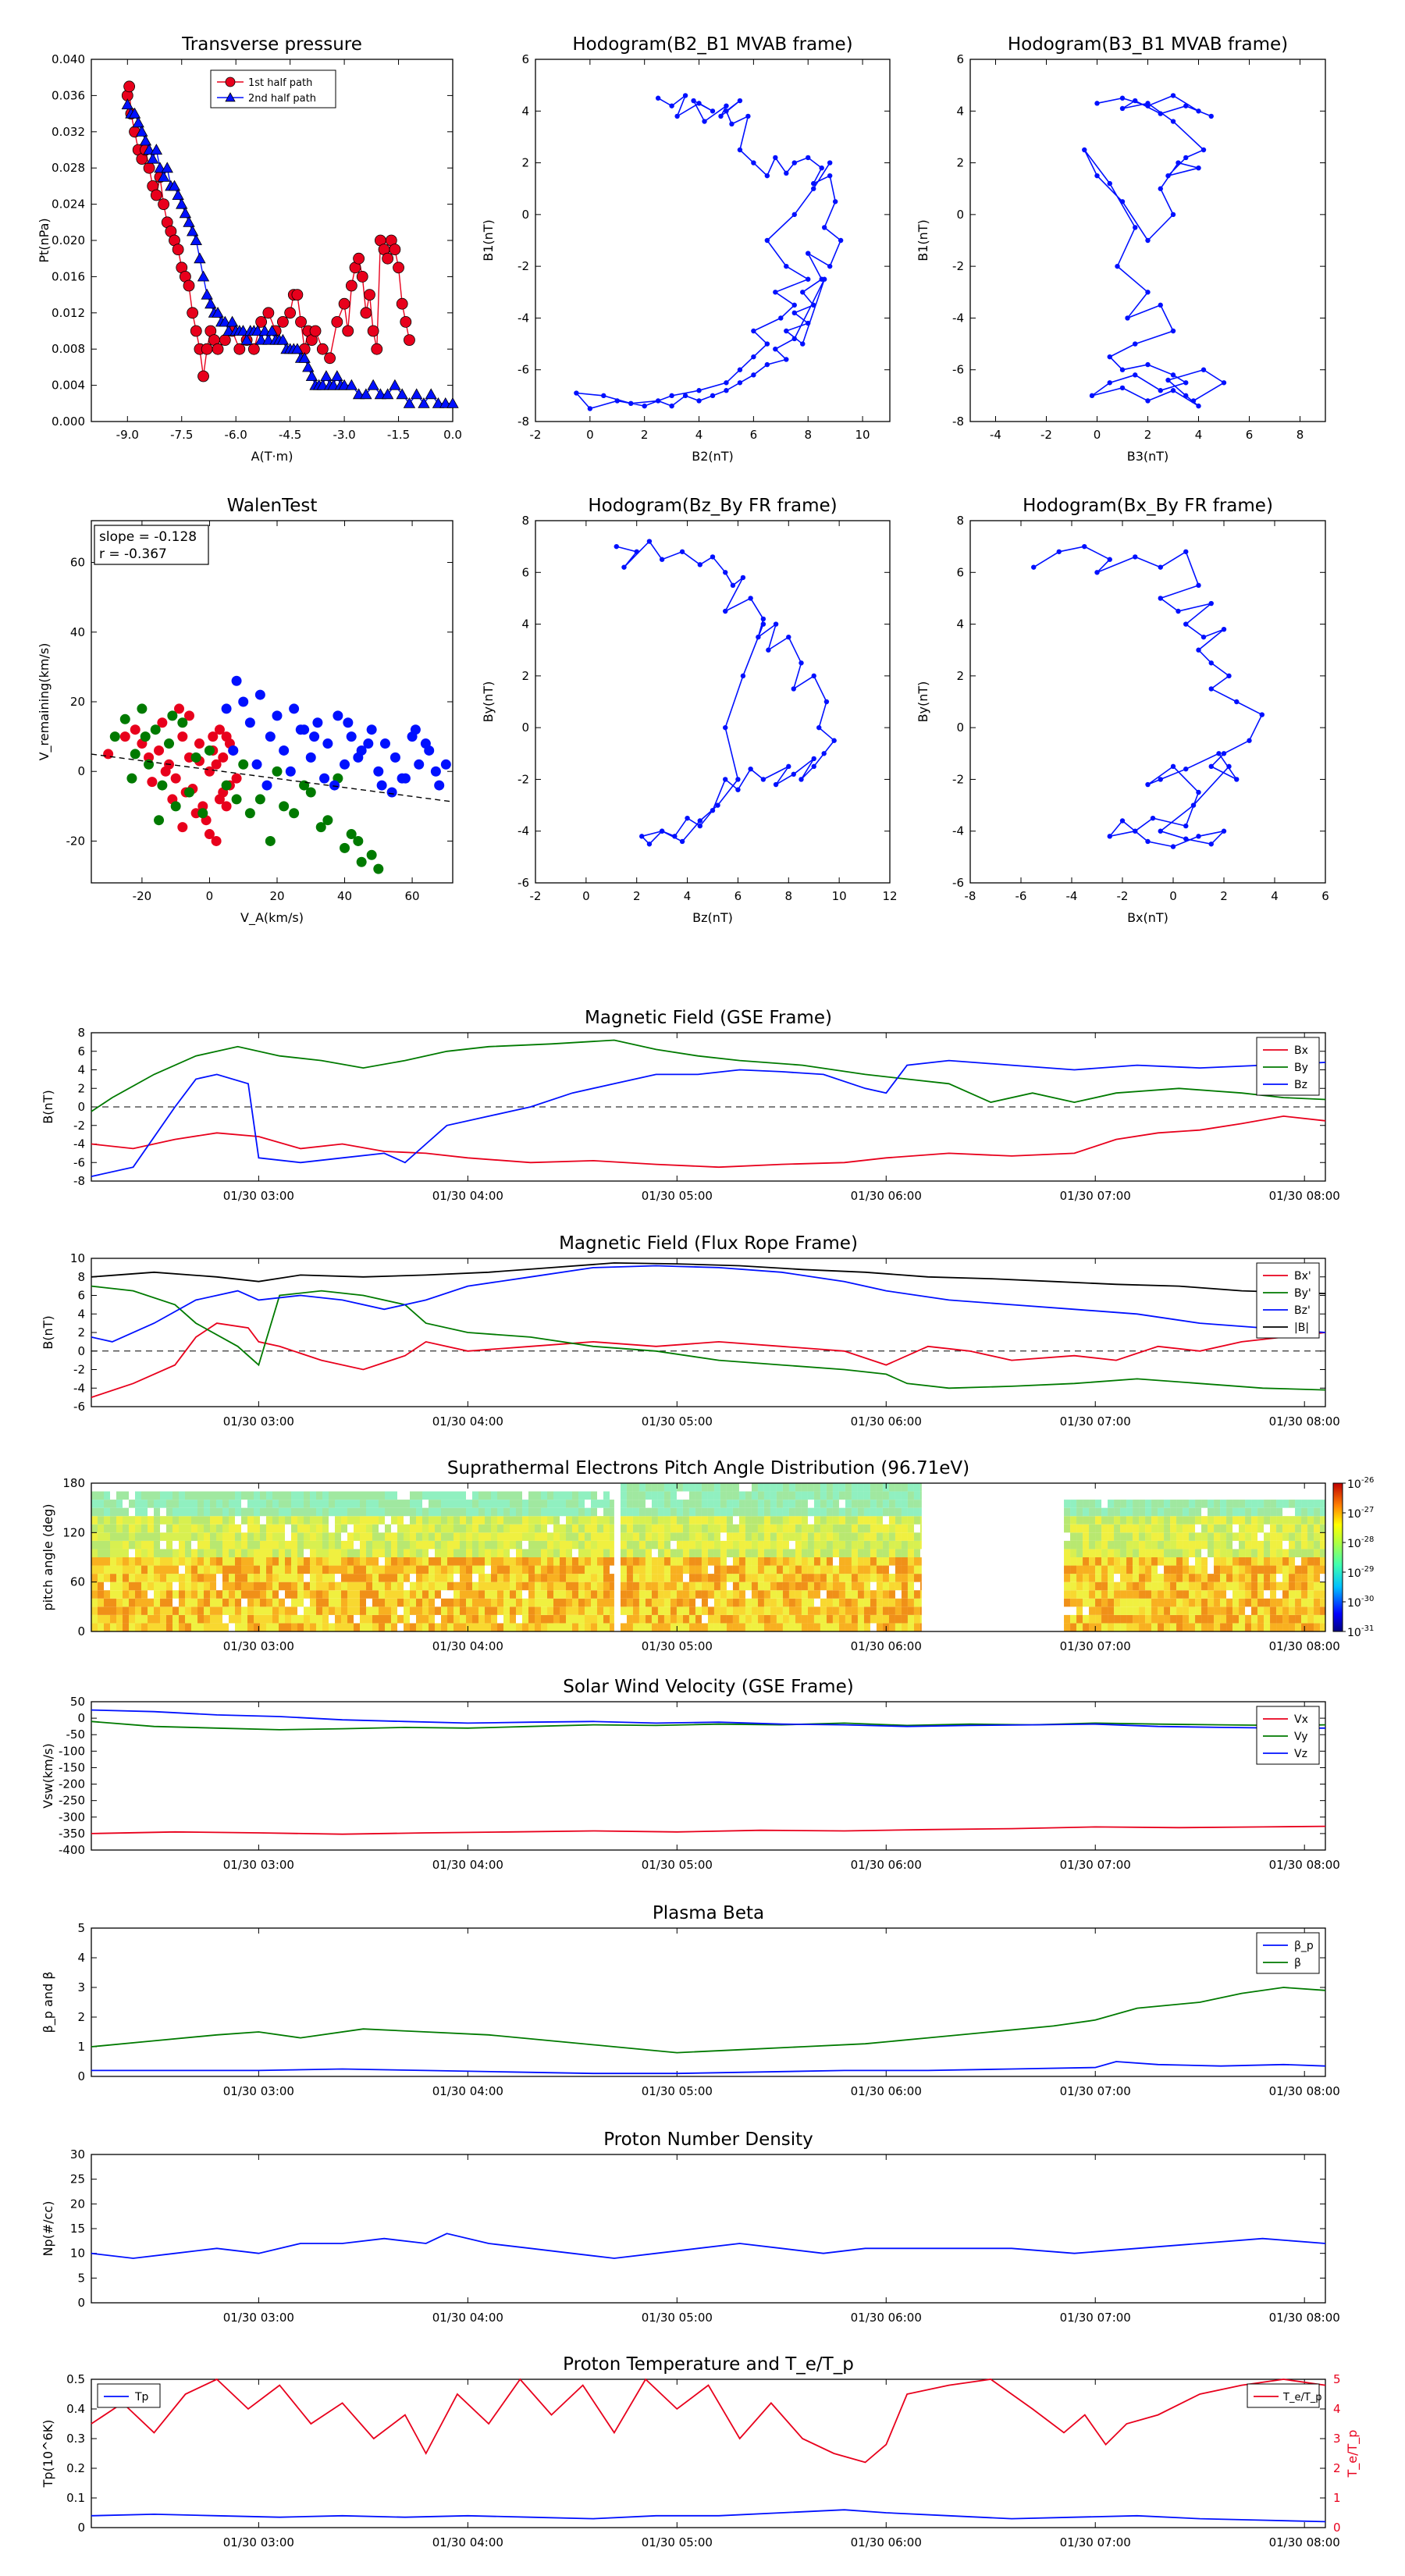 The width and height of the screenshot is (1405, 2576). Describe the element at coordinates (678, 2091) in the screenshot. I see `x-tick-label: 01/30 05:00` at that location.